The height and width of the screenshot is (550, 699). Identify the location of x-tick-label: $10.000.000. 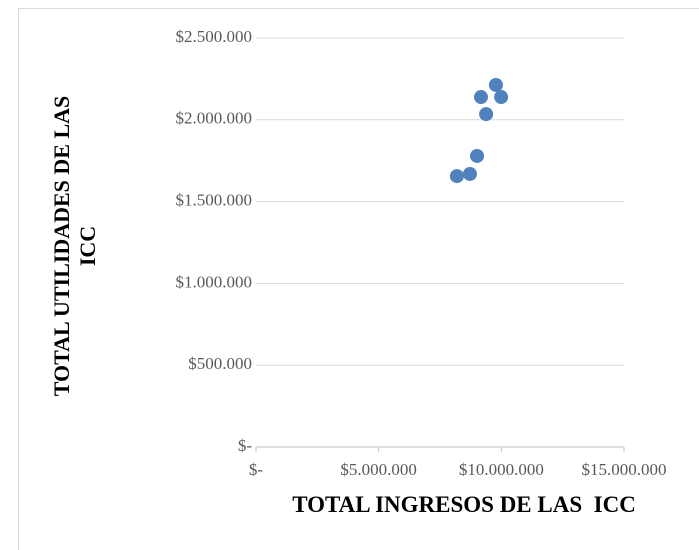
(501, 469).